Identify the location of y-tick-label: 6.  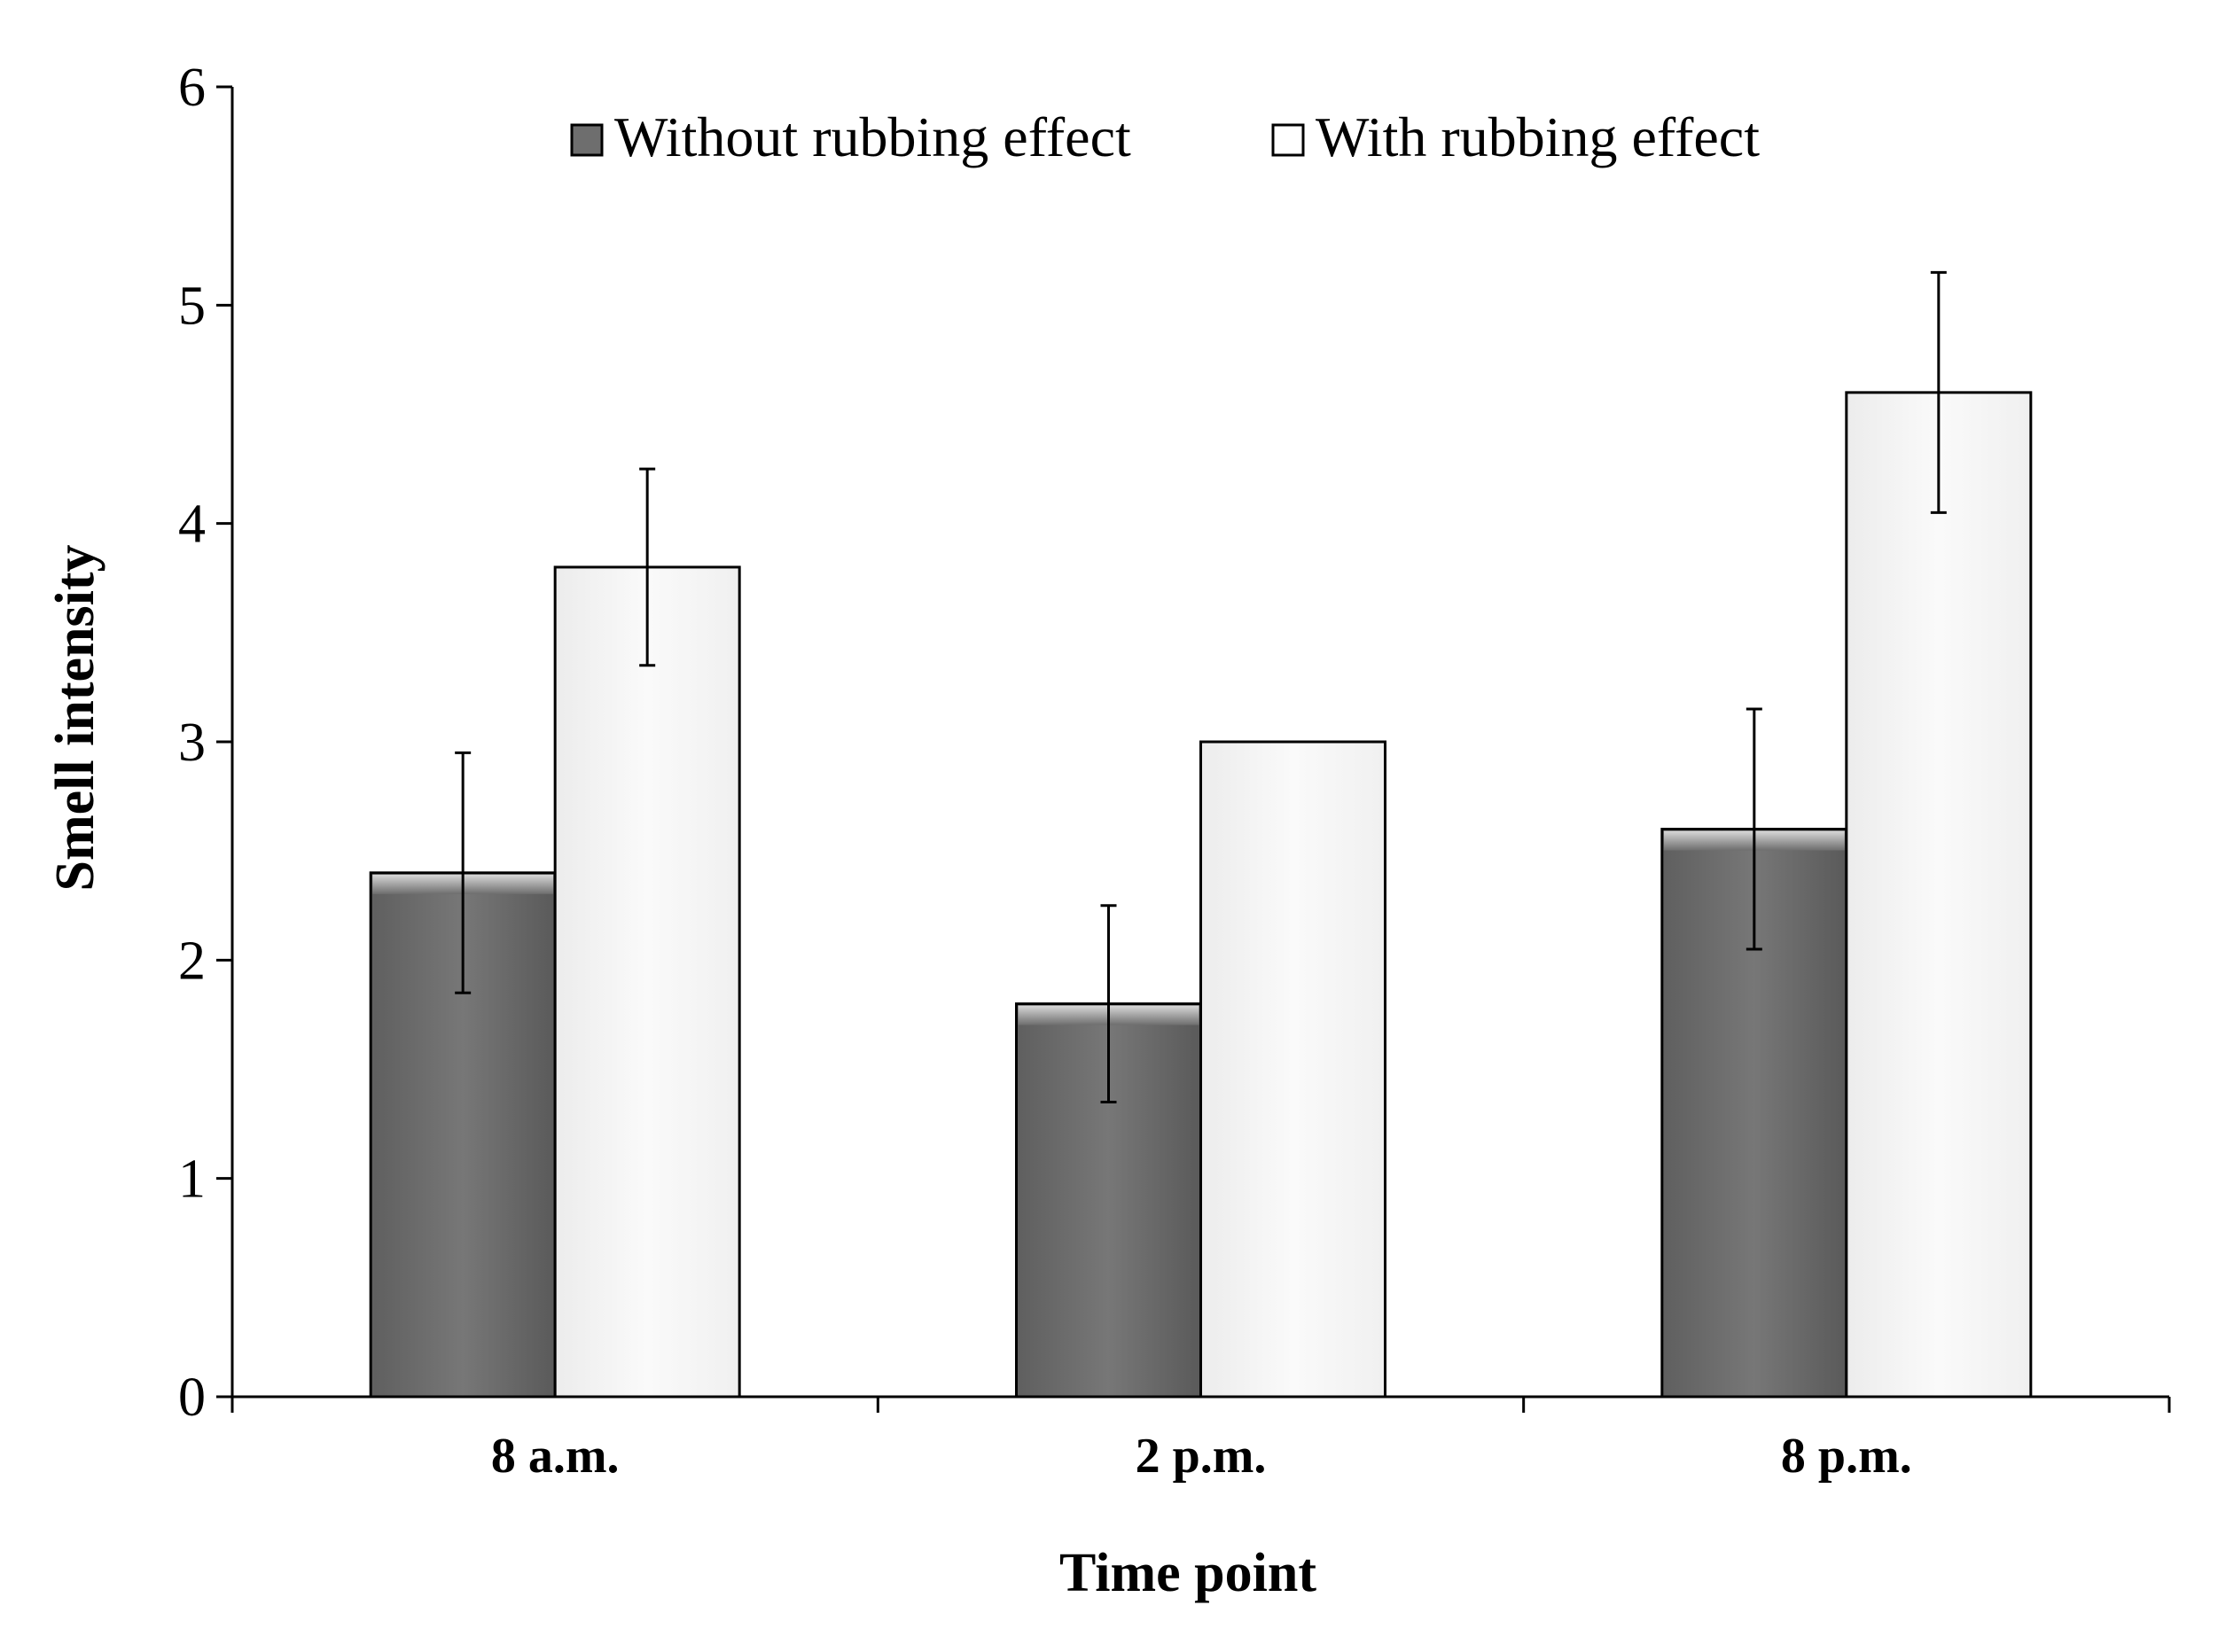
(192, 88).